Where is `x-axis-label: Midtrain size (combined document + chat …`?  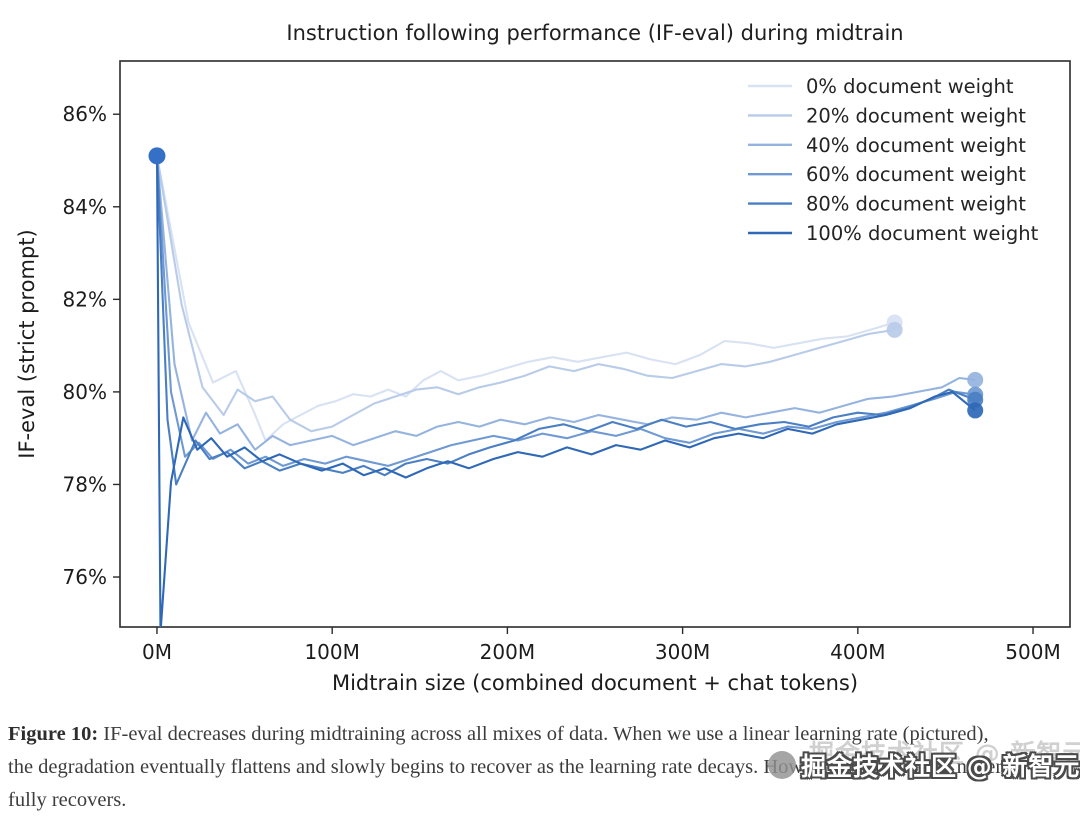
x-axis-label: Midtrain size (combined document + chat … is located at coordinates (595, 683).